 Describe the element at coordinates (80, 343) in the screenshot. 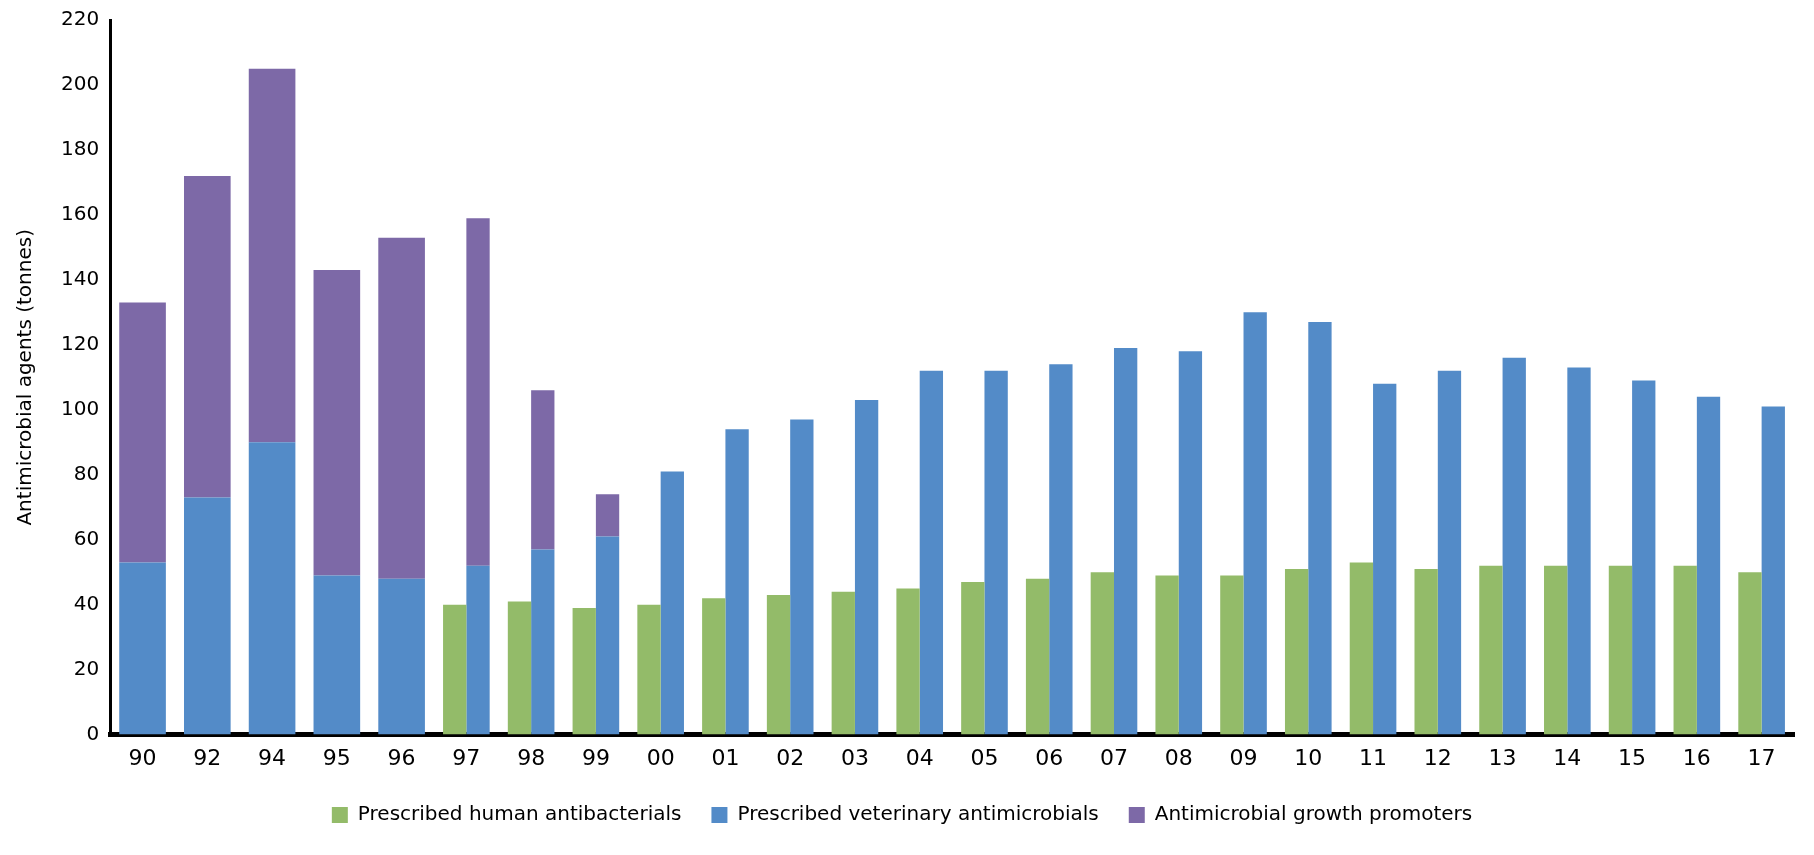

I see `y-tick-label: 120` at that location.